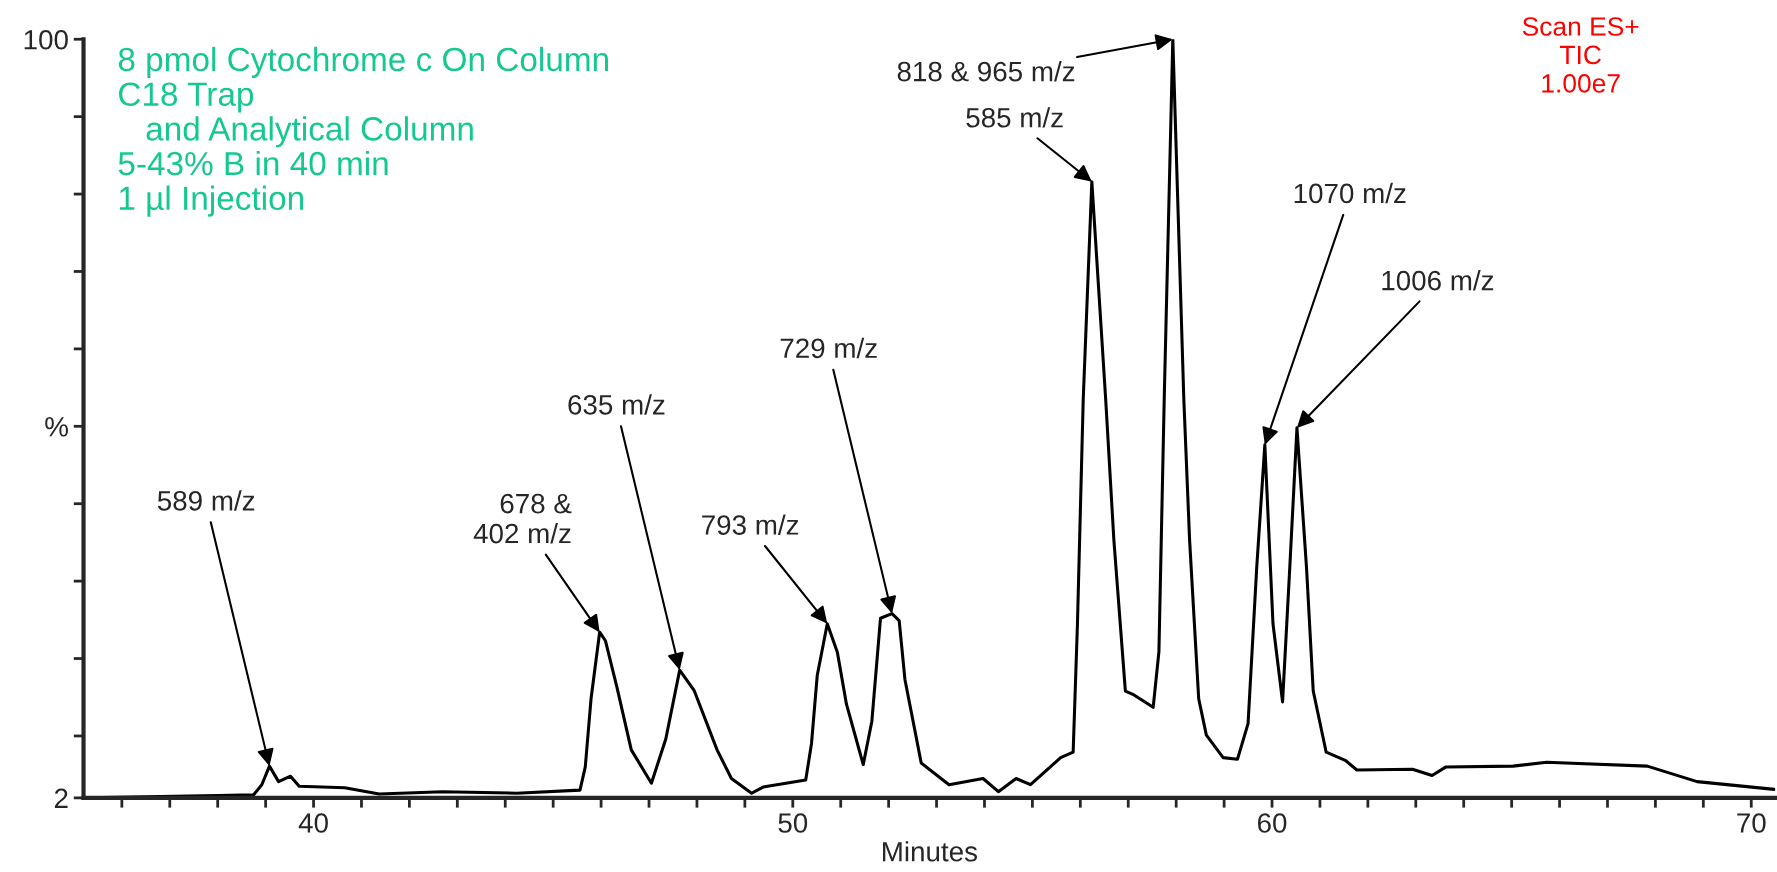 This screenshot has width=1777, height=872. I want to click on annotation: 8 pmol Cytochrome c On Column C18 Trap and Analytical Column 5-43% B in 40 min 1 µl Injection, so click(363, 131).